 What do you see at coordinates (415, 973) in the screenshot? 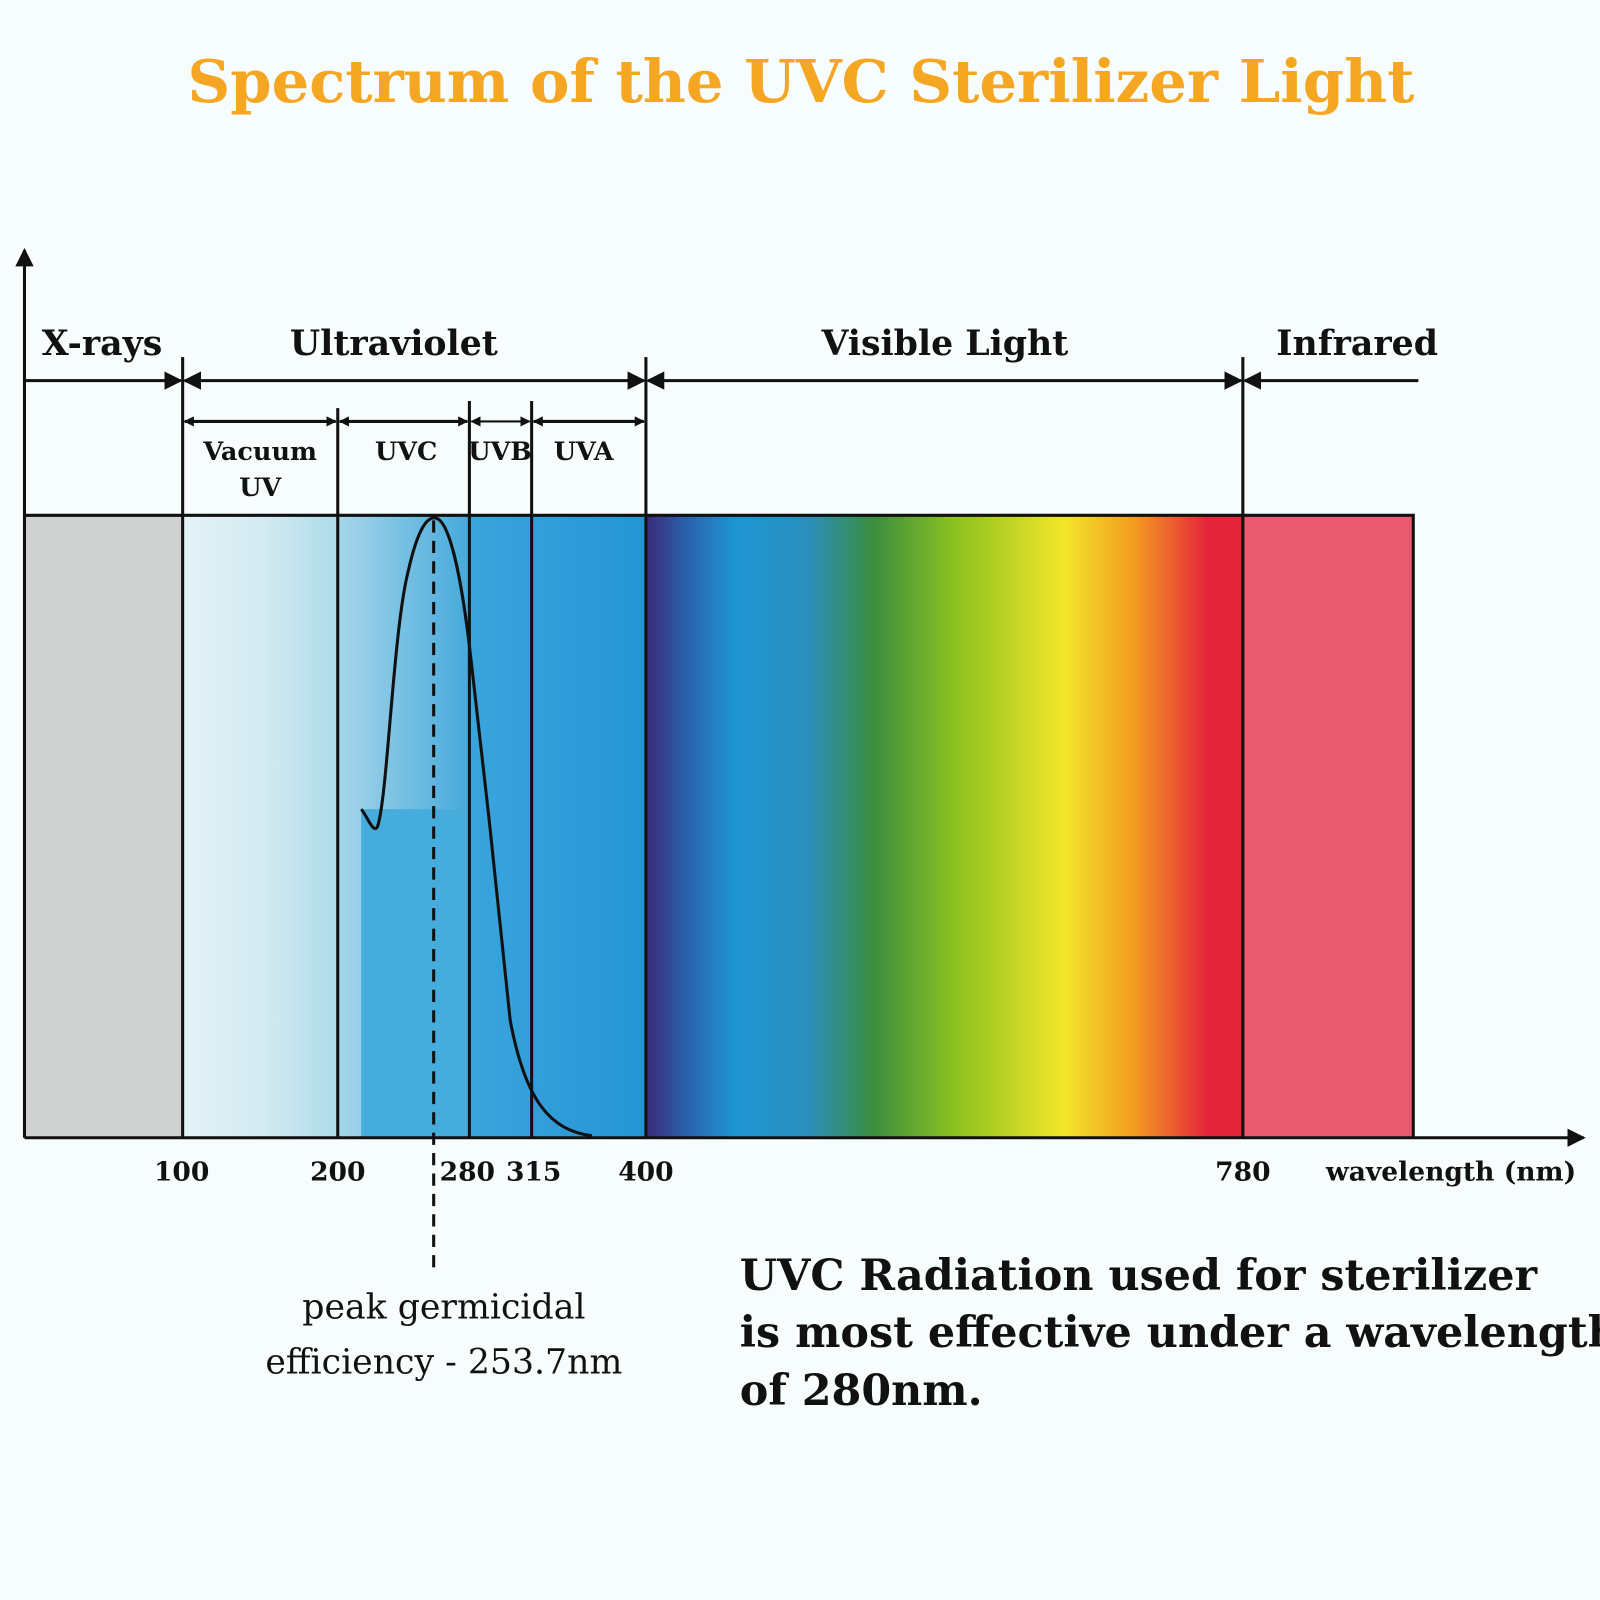
I see `uvc-emission` at bounding box center [415, 973].